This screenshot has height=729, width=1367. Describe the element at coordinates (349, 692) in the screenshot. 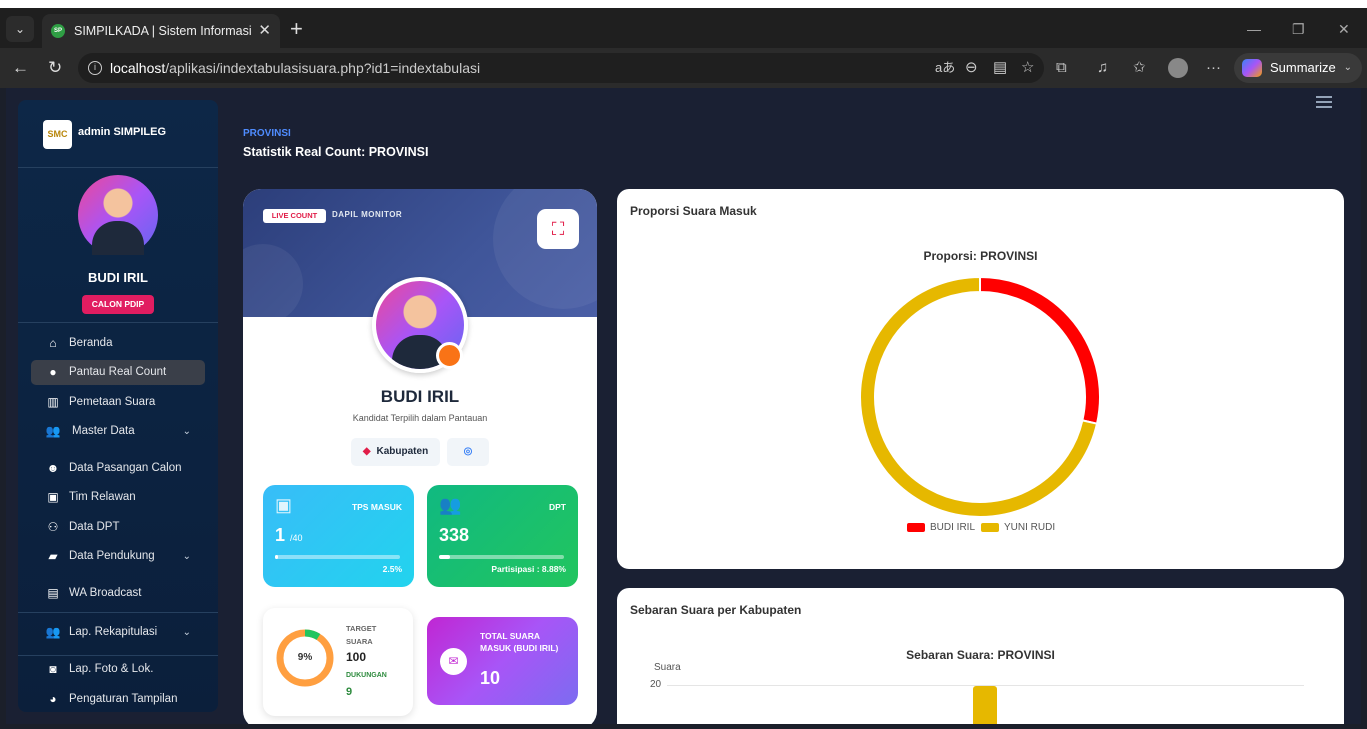

I see `support-value: 9` at that location.